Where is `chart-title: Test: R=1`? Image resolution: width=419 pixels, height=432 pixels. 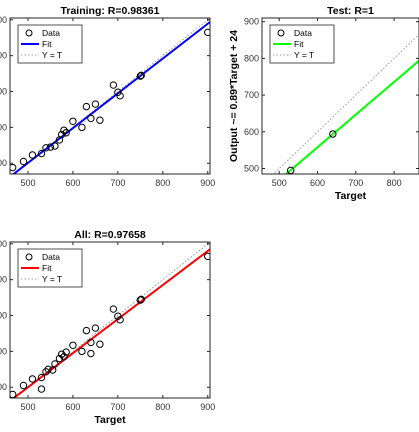 chart-title: Test: R=1 is located at coordinates (350, 11).